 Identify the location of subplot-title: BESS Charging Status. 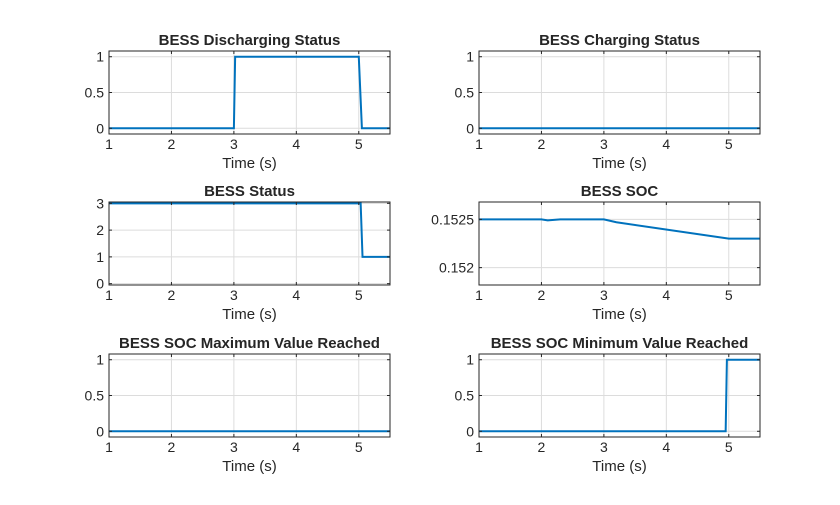
(619, 40).